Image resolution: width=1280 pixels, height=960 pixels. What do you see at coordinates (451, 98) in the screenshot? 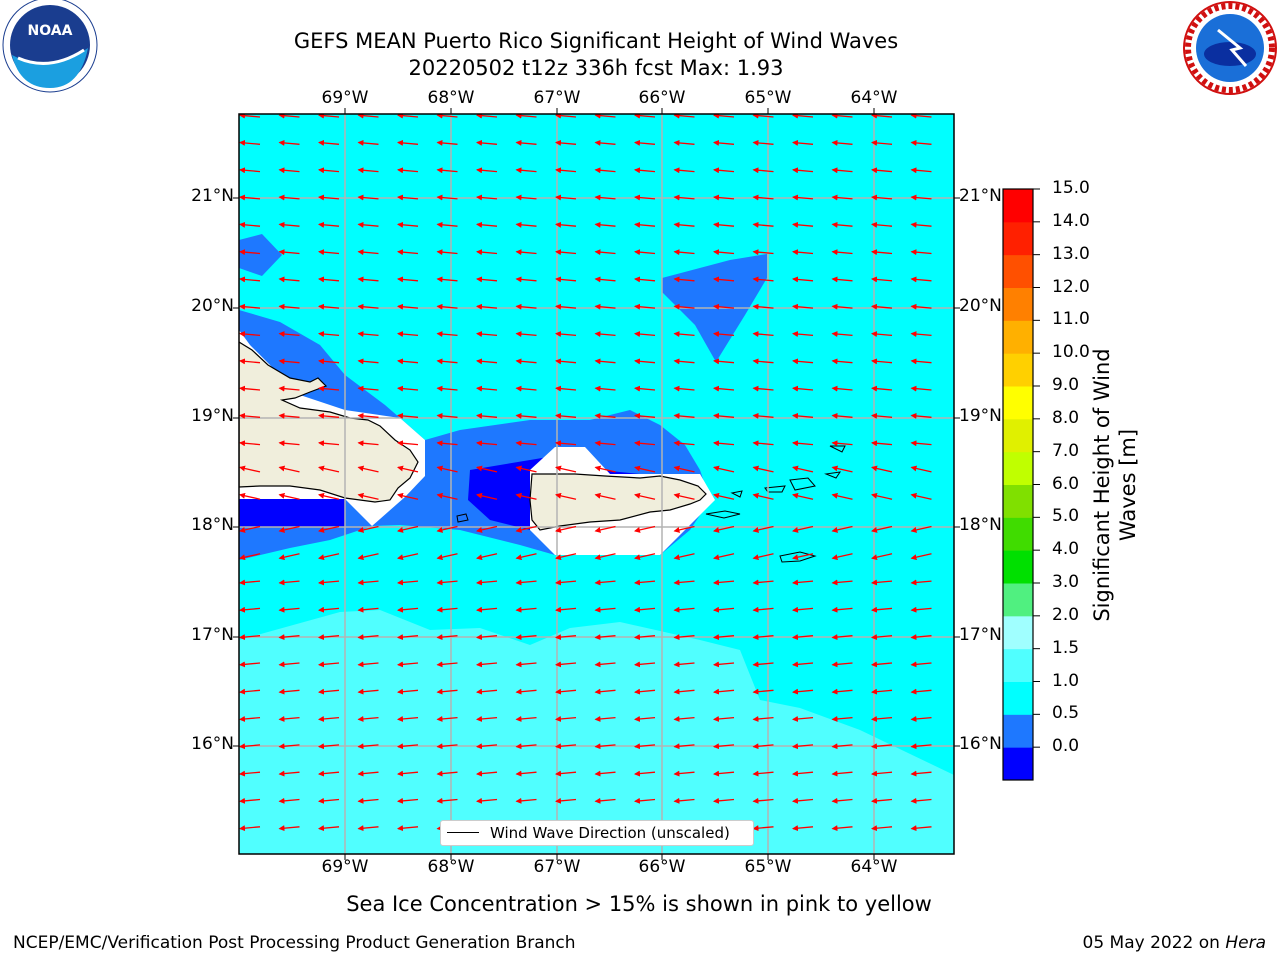
I see `lon-label-top: 68°W` at bounding box center [451, 98].